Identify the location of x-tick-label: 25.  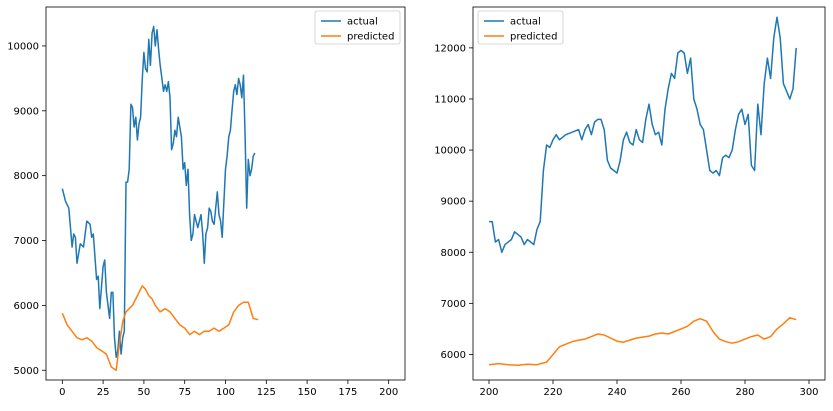
(103, 392).